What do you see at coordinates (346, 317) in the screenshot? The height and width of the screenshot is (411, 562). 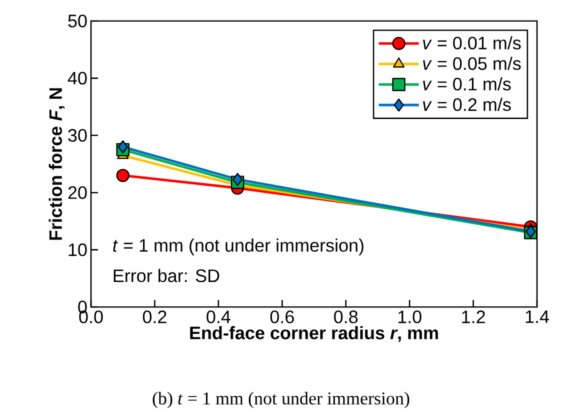 I see `x-tick-label: 0.8` at bounding box center [346, 317].